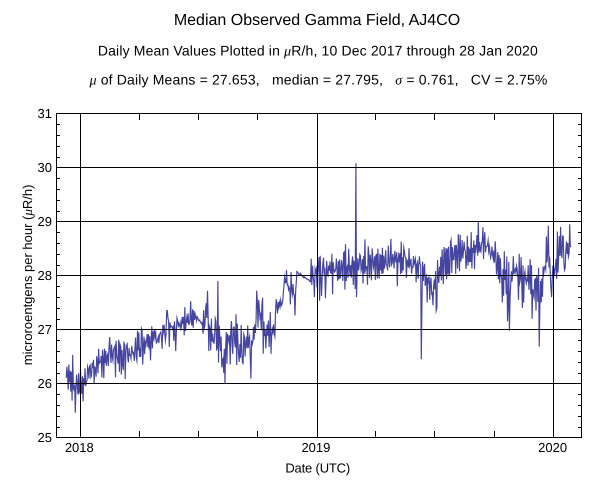 This screenshot has width=600, height=501. I want to click on svg-text: 28, so click(45, 275).